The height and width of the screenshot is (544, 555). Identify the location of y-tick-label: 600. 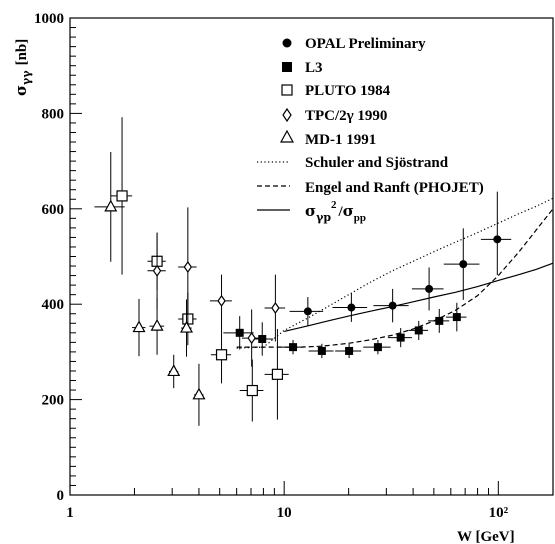
(53, 210).